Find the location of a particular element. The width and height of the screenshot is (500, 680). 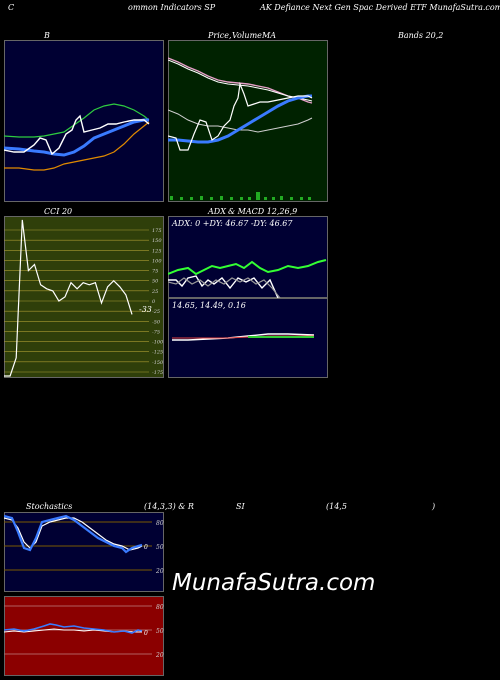

ma-blue-line is located at coordinates (240, 119).